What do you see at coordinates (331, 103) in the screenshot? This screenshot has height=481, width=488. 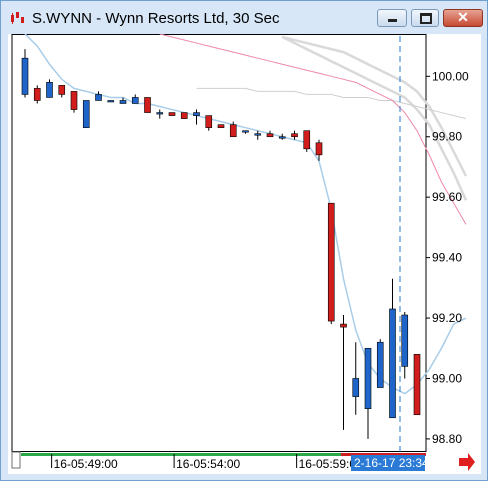 I see `ma-slow-line` at bounding box center [331, 103].